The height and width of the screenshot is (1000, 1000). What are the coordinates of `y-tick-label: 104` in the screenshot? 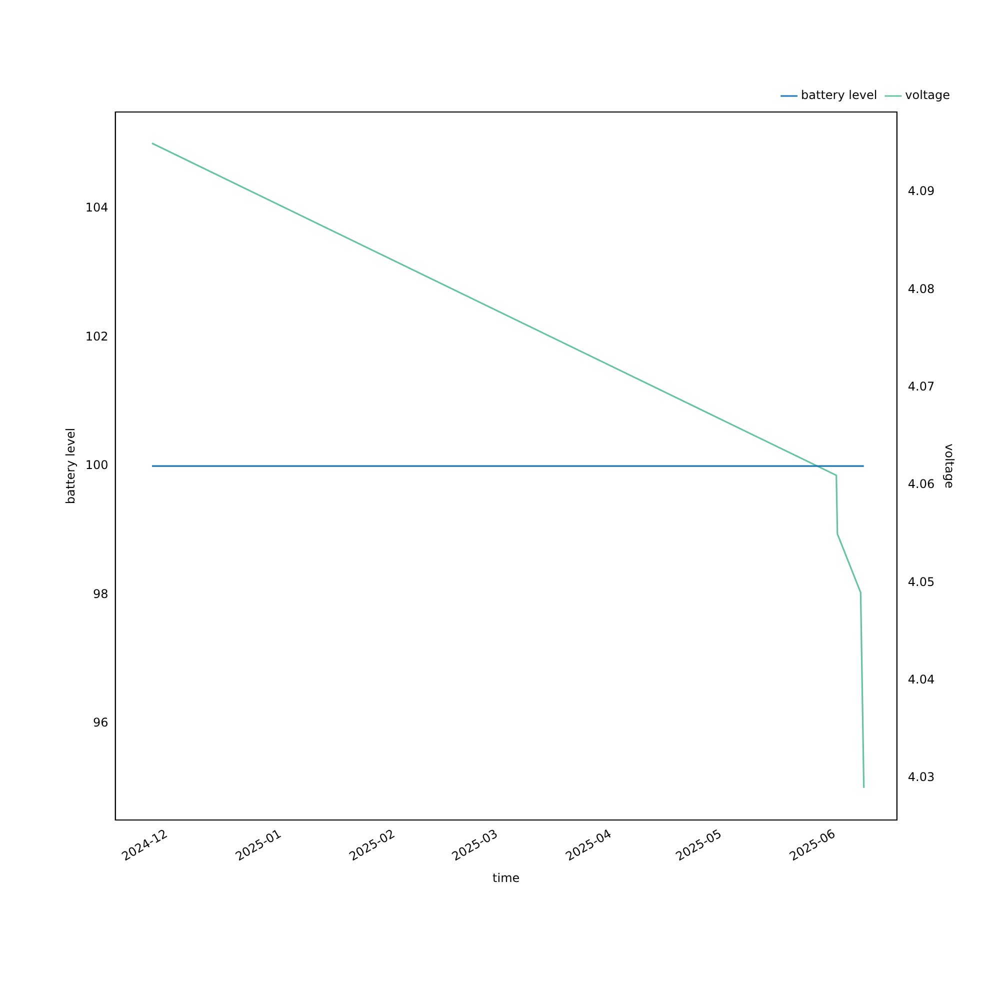 It's located at (96, 207).